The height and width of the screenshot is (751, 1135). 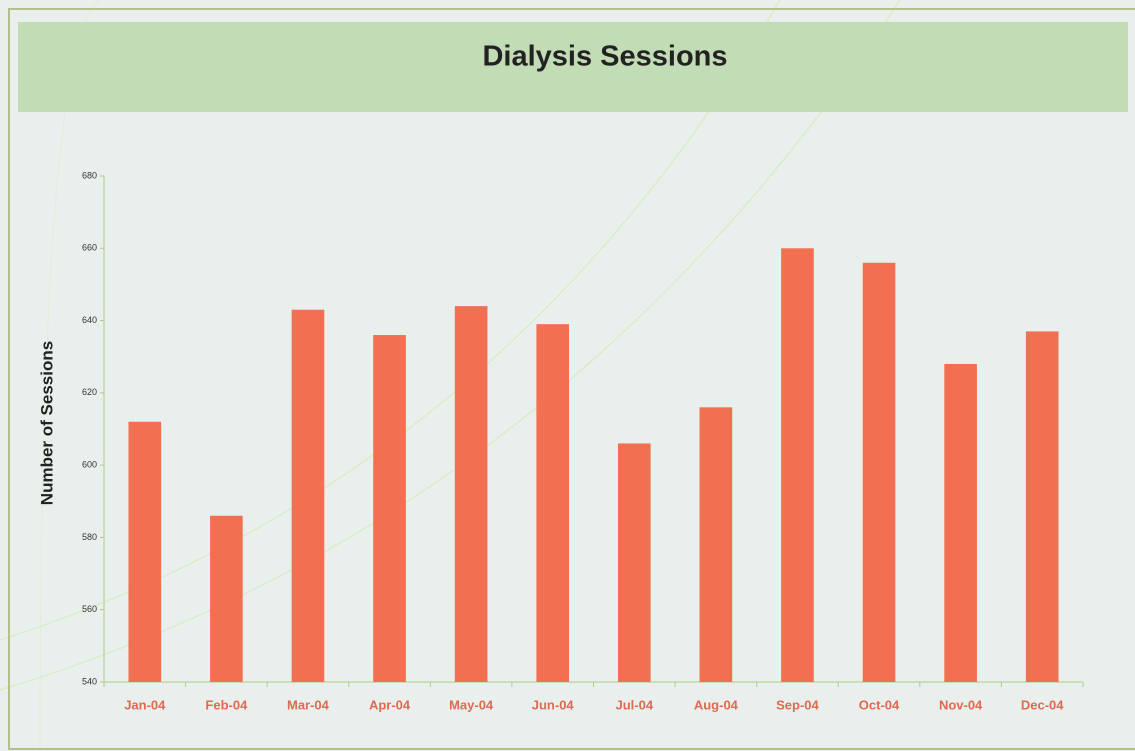 I want to click on y-axis-title: Number of Sessions, so click(x=46, y=423).